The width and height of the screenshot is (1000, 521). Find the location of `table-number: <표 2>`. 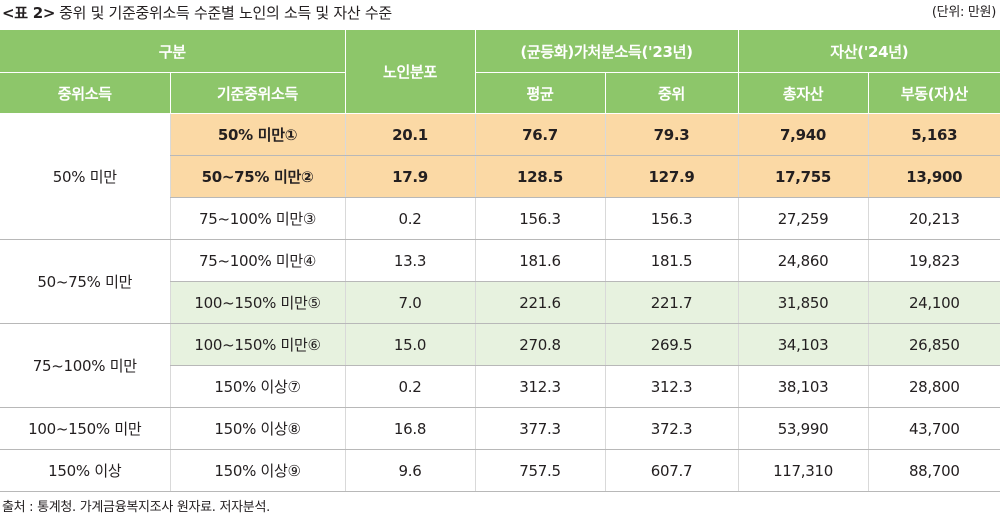

table-number: <표 2> is located at coordinates (29, 13).